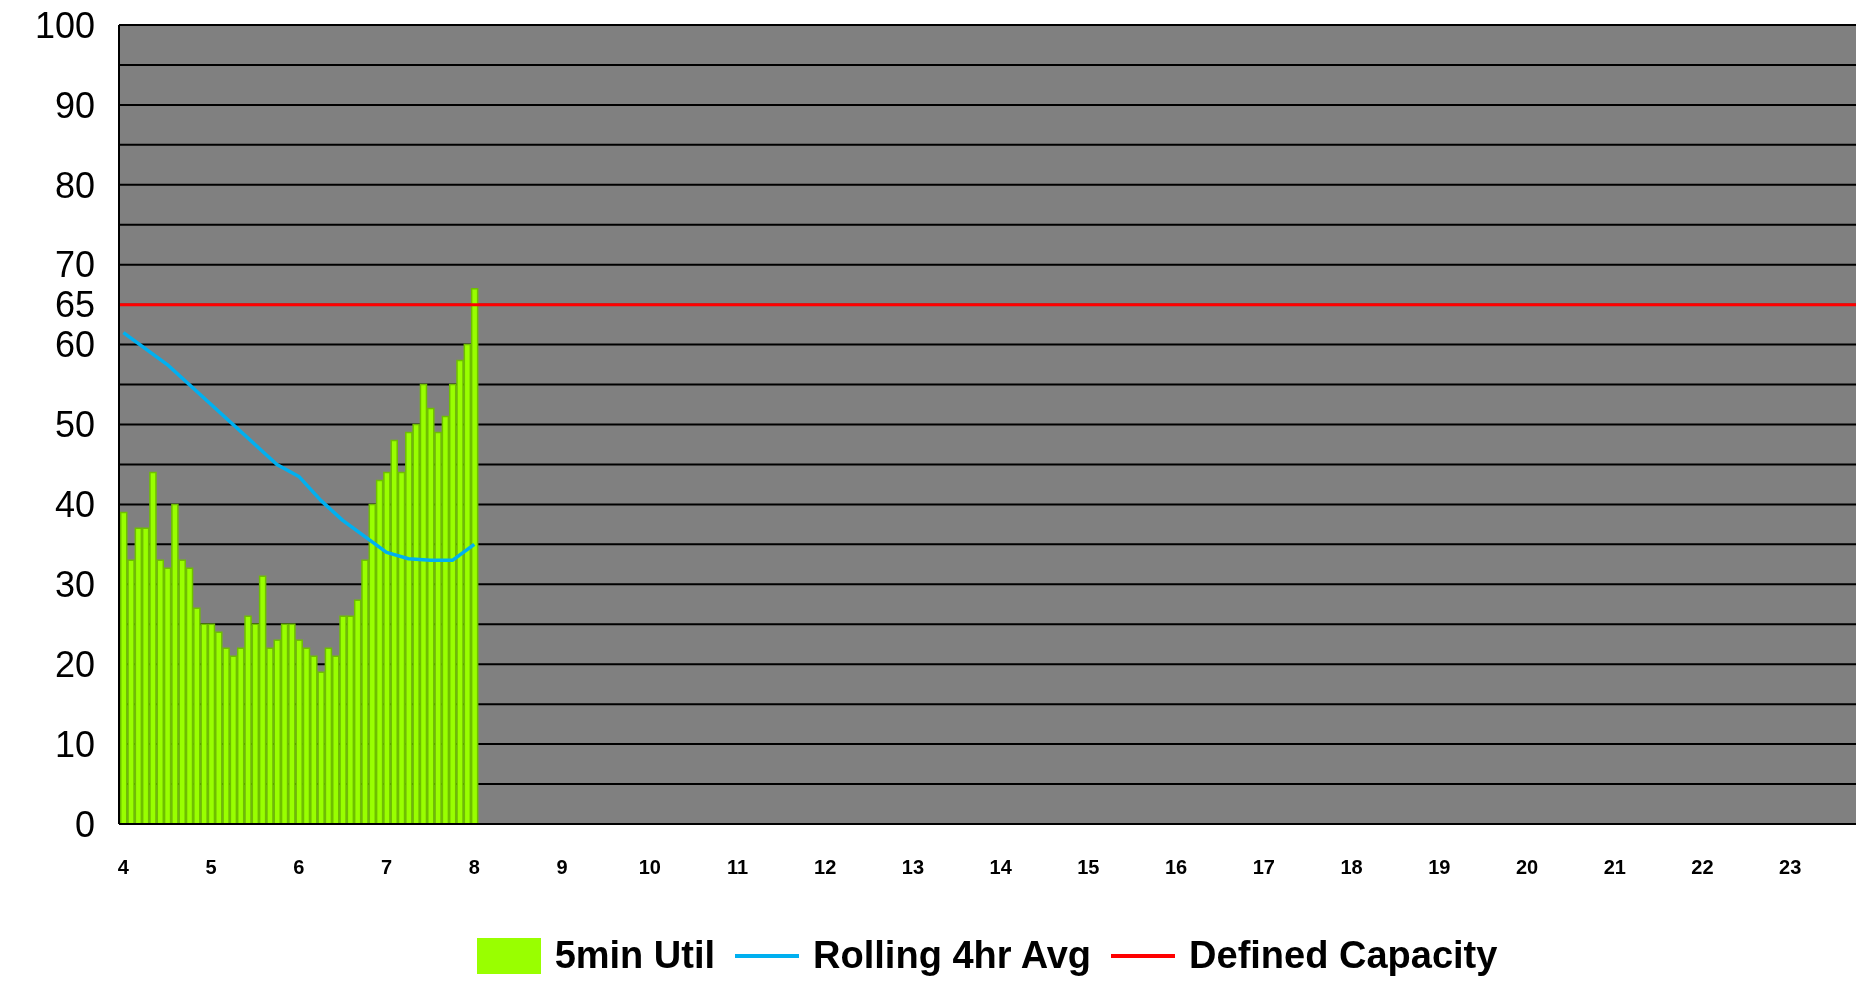  I want to click on y-tick-label: 90, so click(74, 105).